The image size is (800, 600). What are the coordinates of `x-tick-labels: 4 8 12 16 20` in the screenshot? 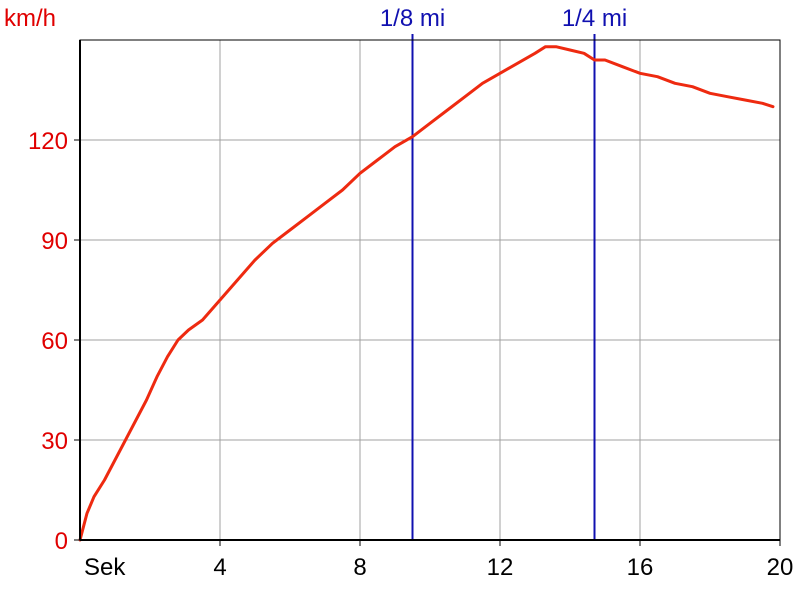 It's located at (503, 560).